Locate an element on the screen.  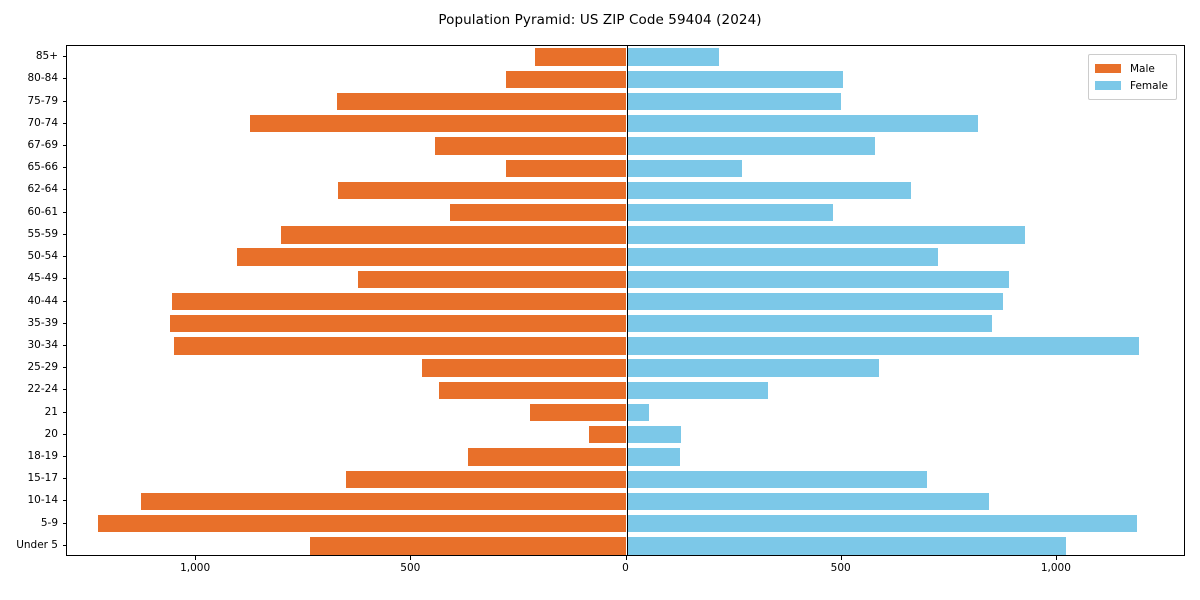
y-axis-tick-label: 55-59 is located at coordinates (42, 233).